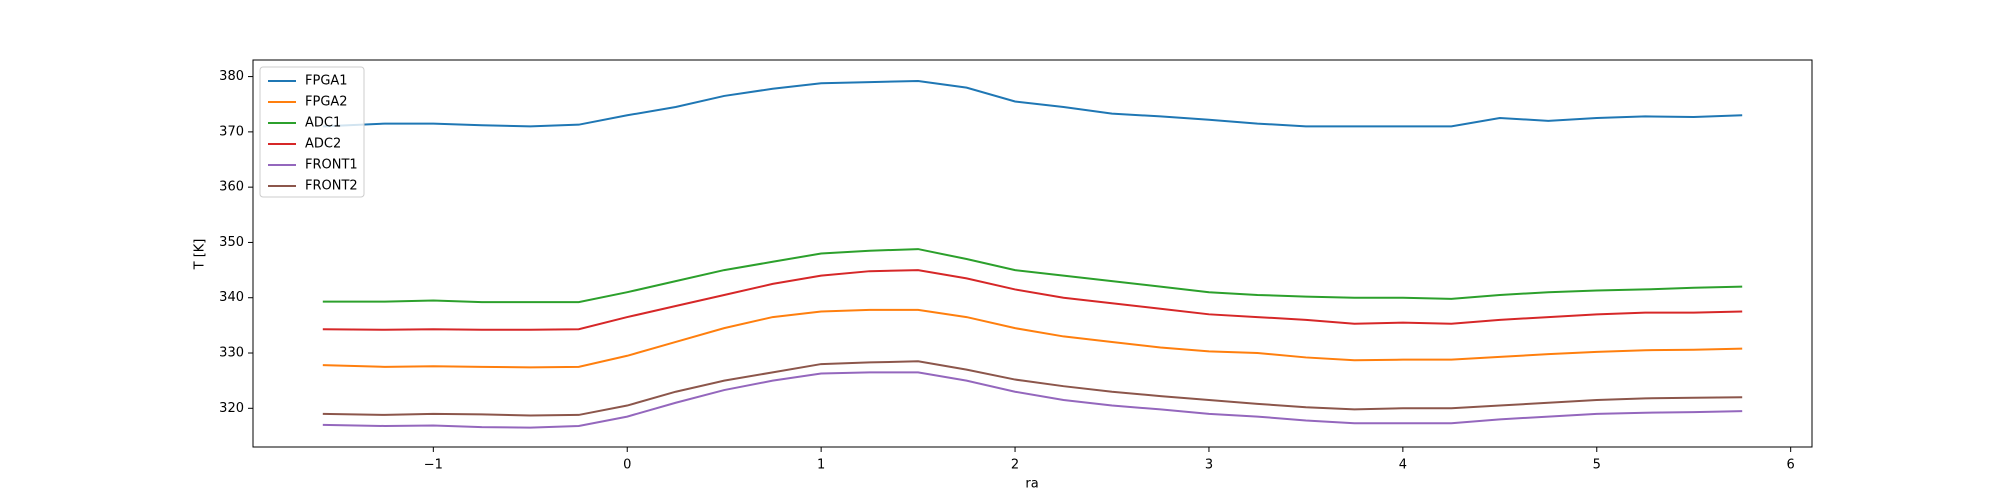 Image resolution: width=2000 pixels, height=500 pixels. What do you see at coordinates (331, 186) in the screenshot?
I see `legend-label: FRONT2` at bounding box center [331, 186].